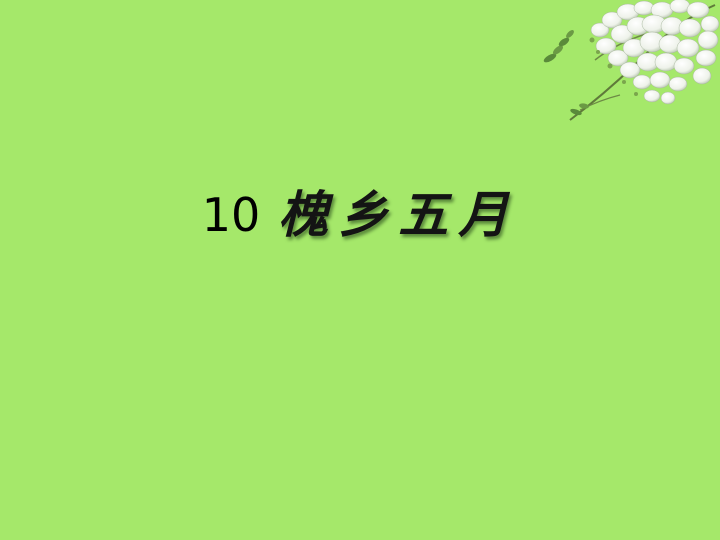 Image resolution: width=720 pixels, height=540 pixels. I want to click on locust-blossom-flower-icon, so click(631, 60).